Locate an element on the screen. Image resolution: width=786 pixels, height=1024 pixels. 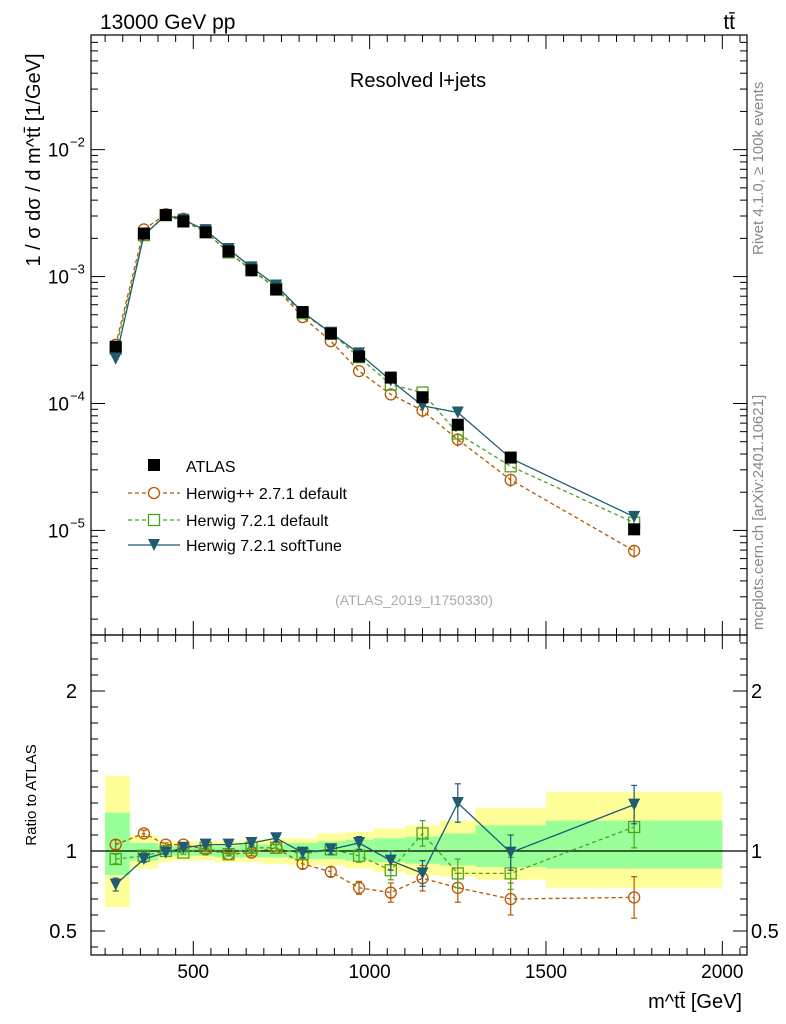
ratio-y-tick-label-right: 2 is located at coordinates (756, 692).